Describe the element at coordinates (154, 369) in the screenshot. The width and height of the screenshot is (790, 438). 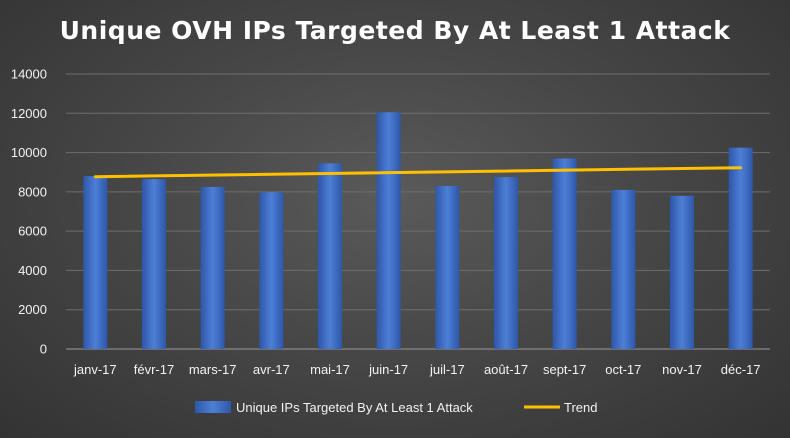
I see `x-tick-label: févr-17` at that location.